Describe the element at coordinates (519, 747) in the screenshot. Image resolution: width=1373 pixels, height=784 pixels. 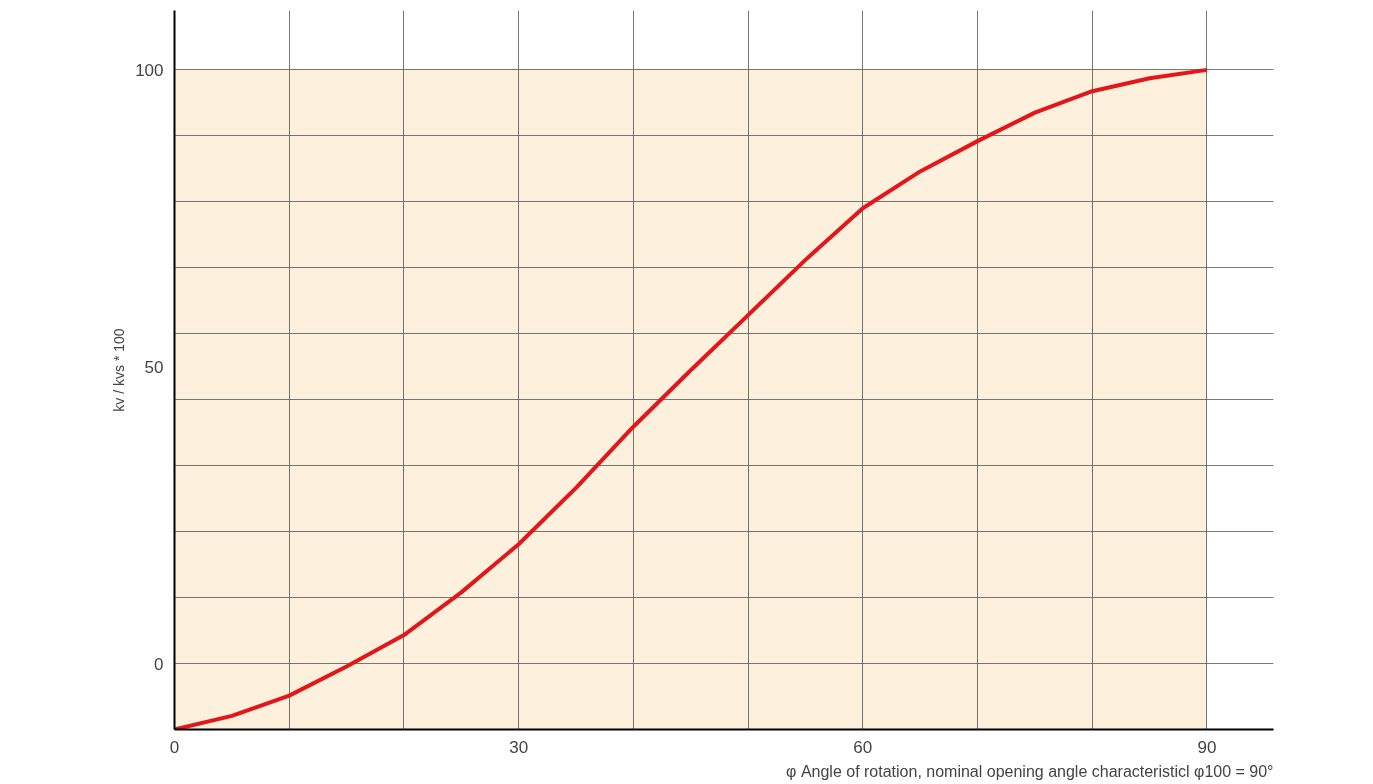
I see `x-tick-label: 30` at that location.